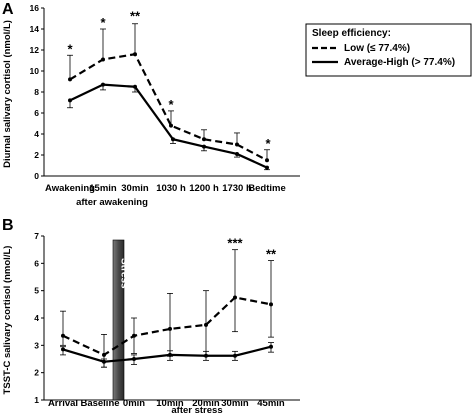  What do you see at coordinates (135, 16) in the screenshot?
I see `panel-a-significance-marker: **` at bounding box center [135, 16].